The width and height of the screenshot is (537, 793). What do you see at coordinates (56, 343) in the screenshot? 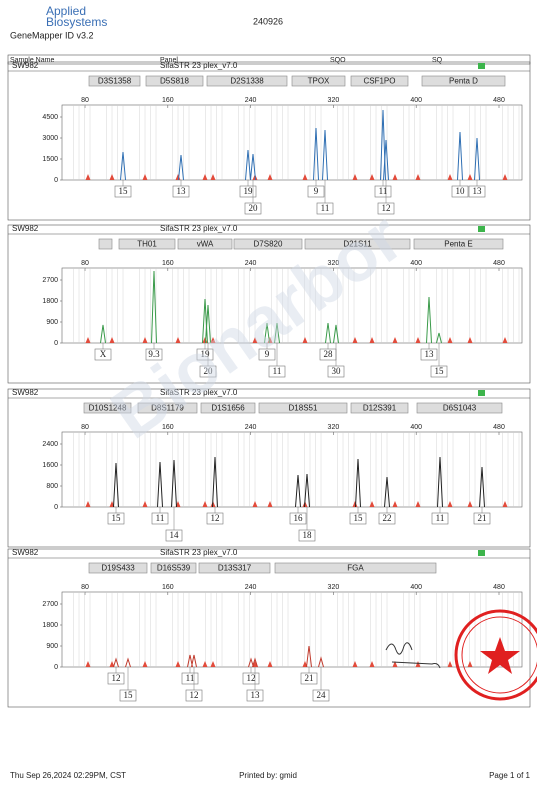
I see `y-tick-label: 0` at bounding box center [56, 343].